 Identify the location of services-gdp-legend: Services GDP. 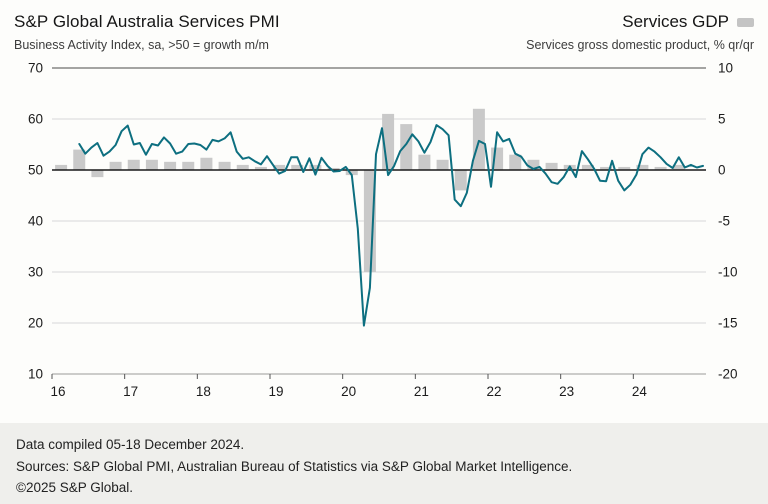
(640, 22).